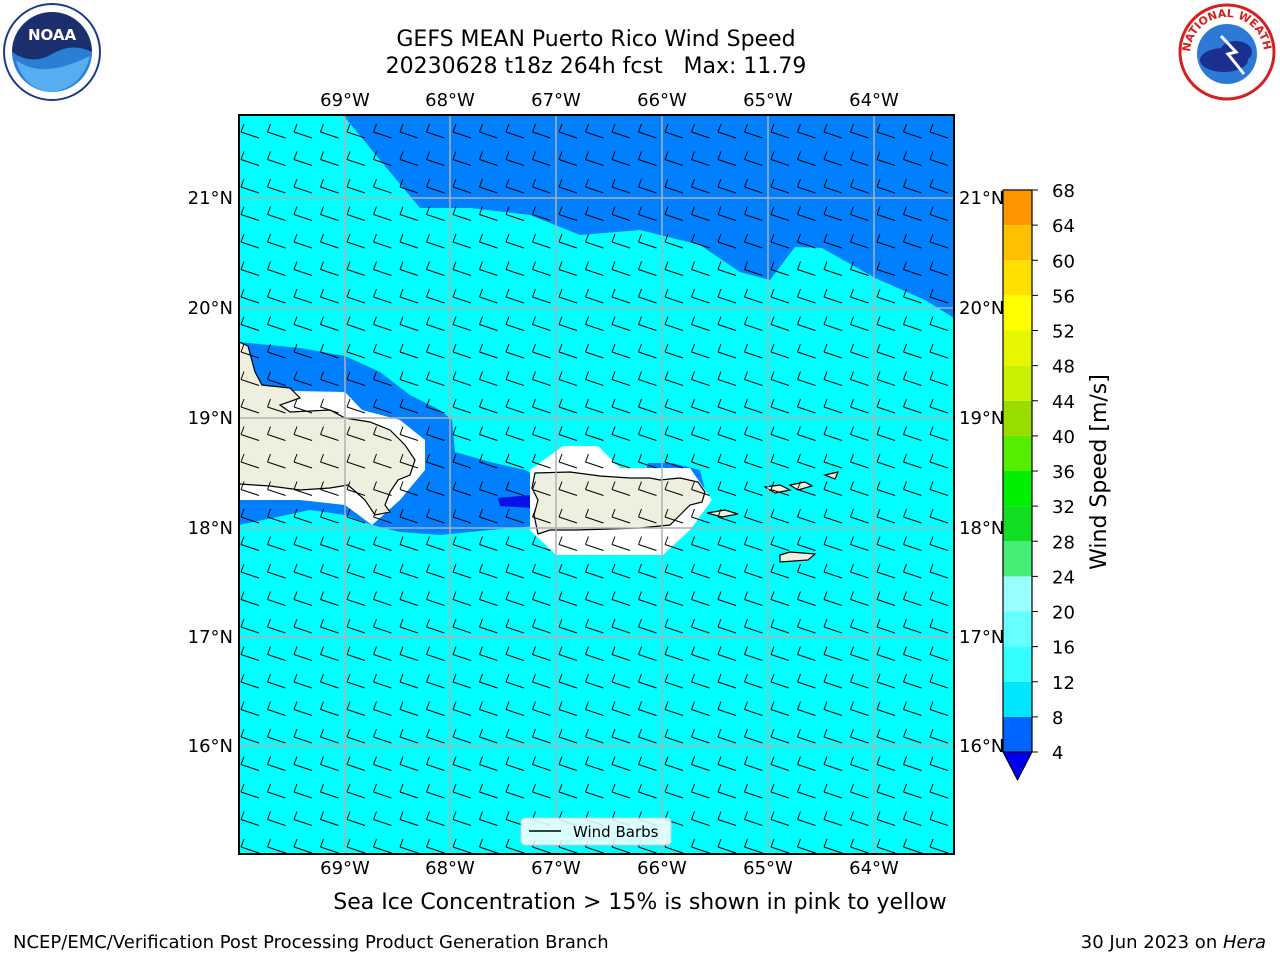  What do you see at coordinates (981, 308) in the screenshot?
I see `lat-label-right-1: 20°N` at bounding box center [981, 308].